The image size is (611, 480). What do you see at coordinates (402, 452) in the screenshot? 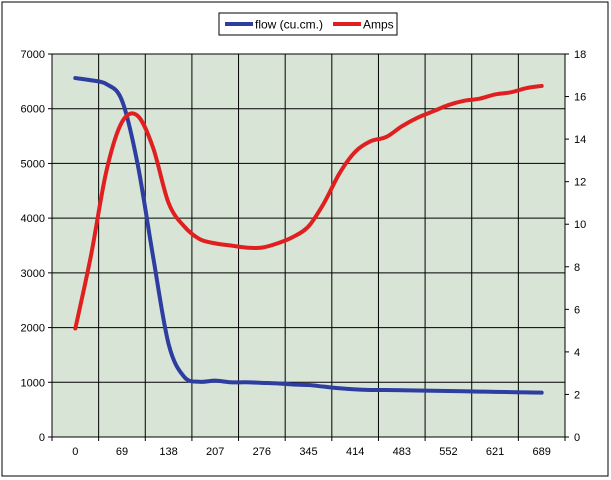
I see `x-tick-label: 483` at bounding box center [402, 452].